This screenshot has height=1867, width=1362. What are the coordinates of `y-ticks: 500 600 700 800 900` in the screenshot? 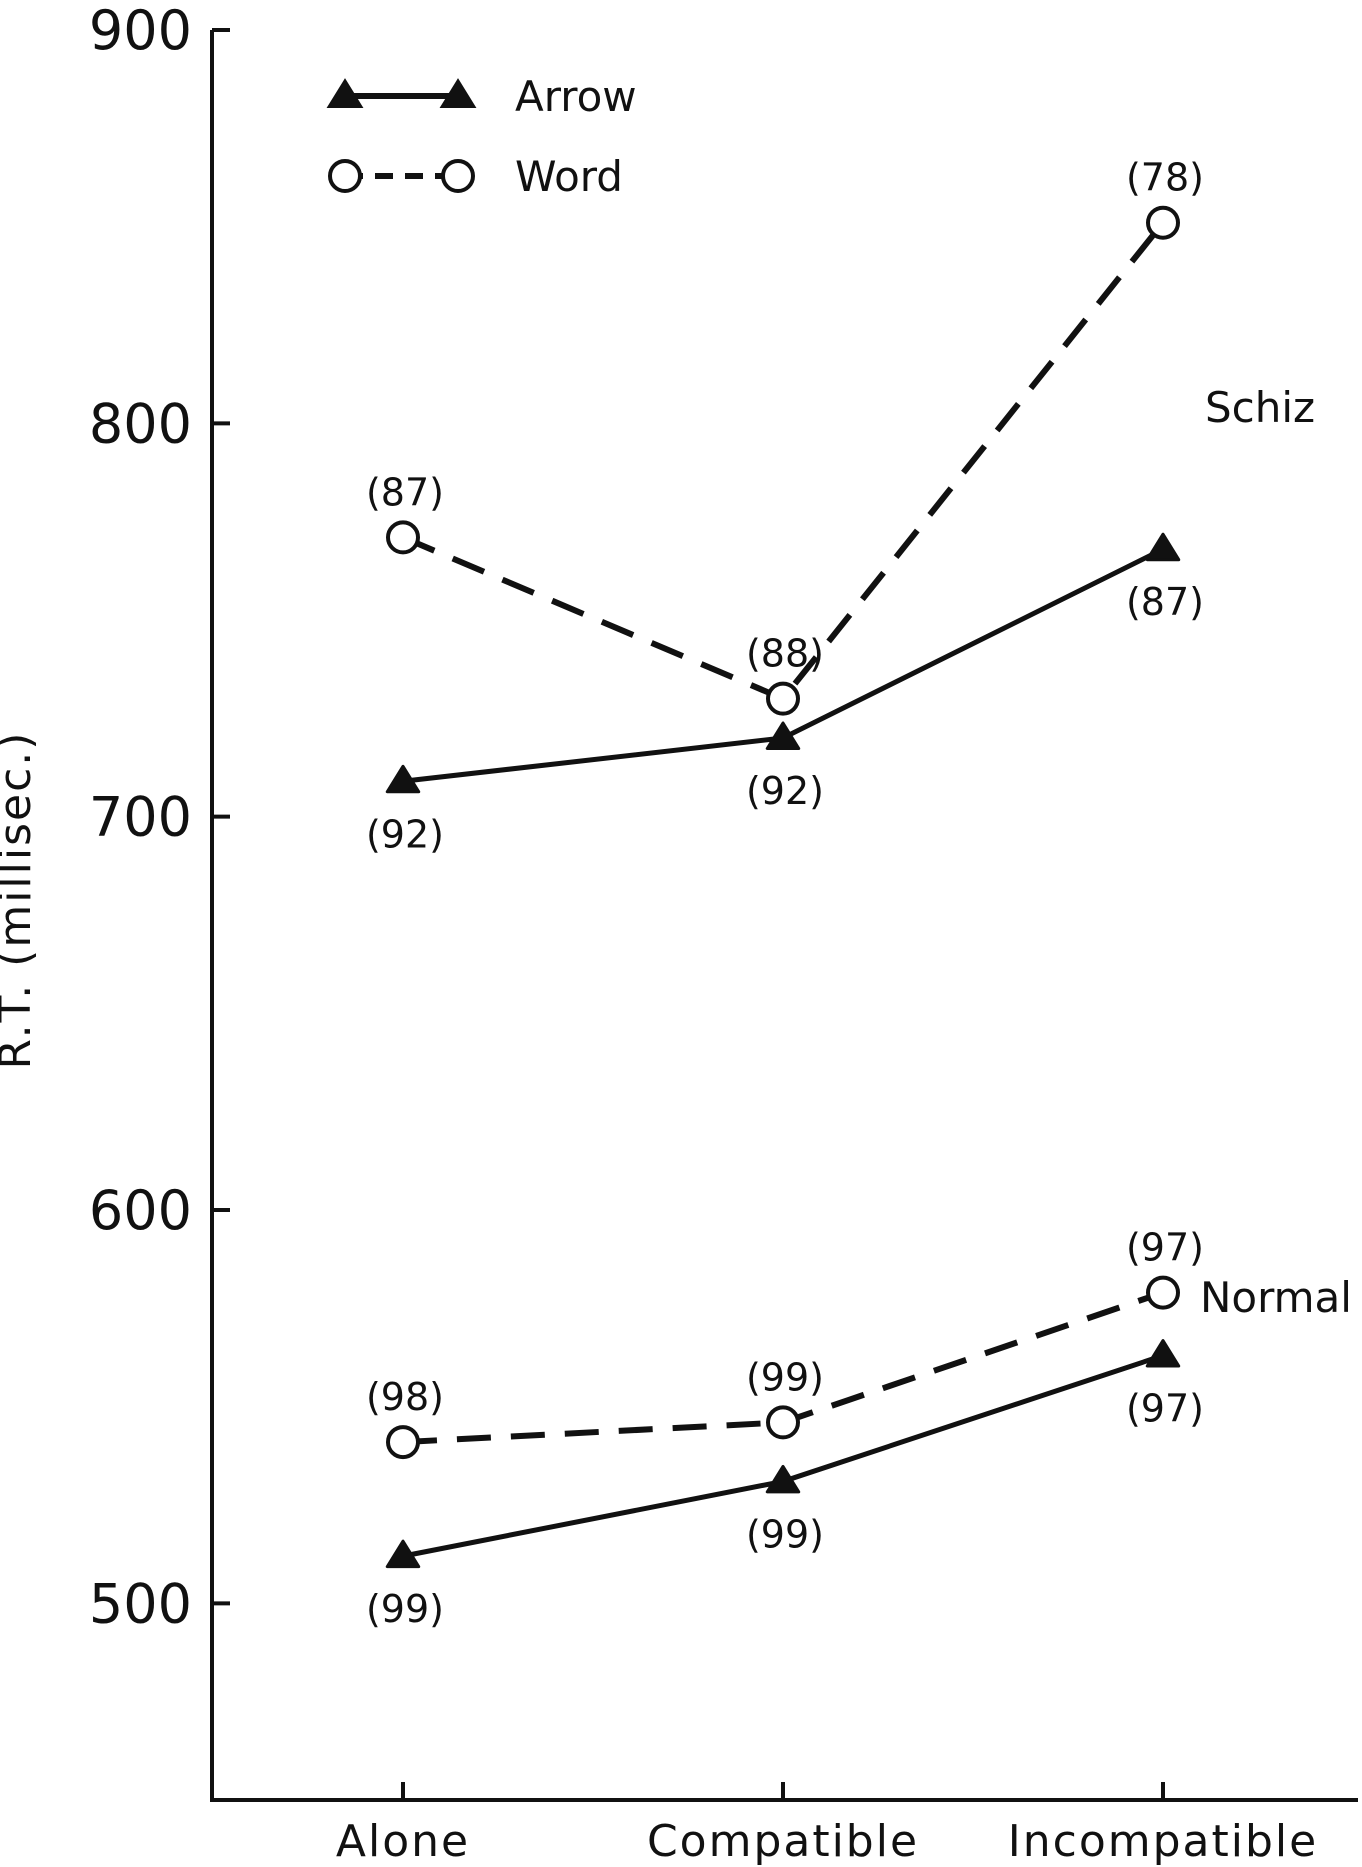 It's located at (159, 817).